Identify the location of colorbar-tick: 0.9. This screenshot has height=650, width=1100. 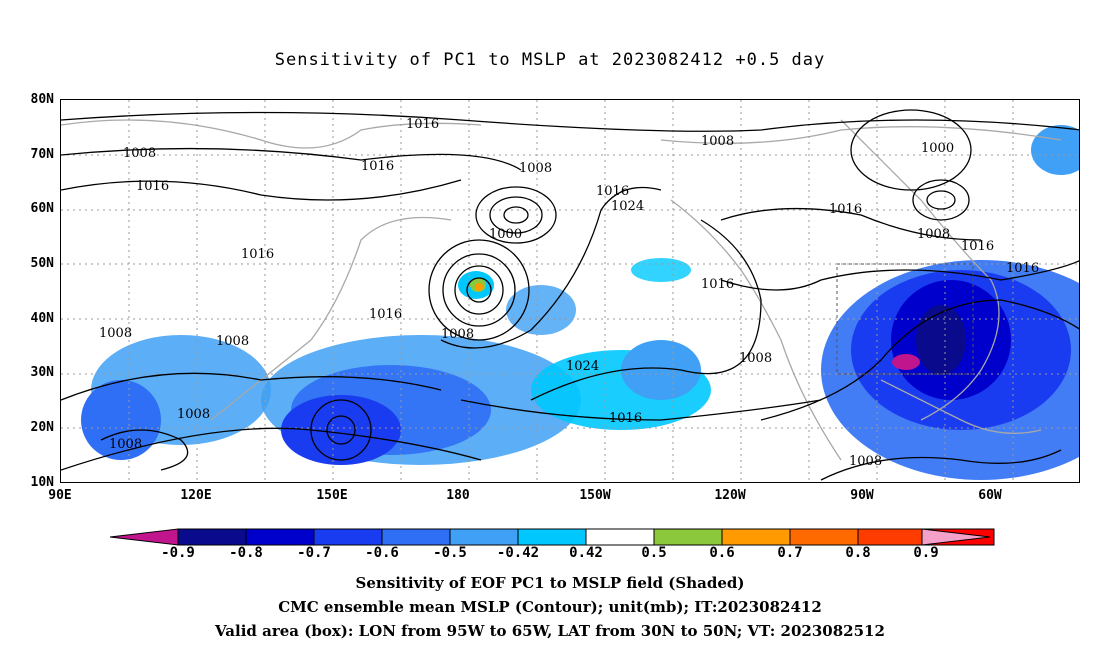
(926, 553).